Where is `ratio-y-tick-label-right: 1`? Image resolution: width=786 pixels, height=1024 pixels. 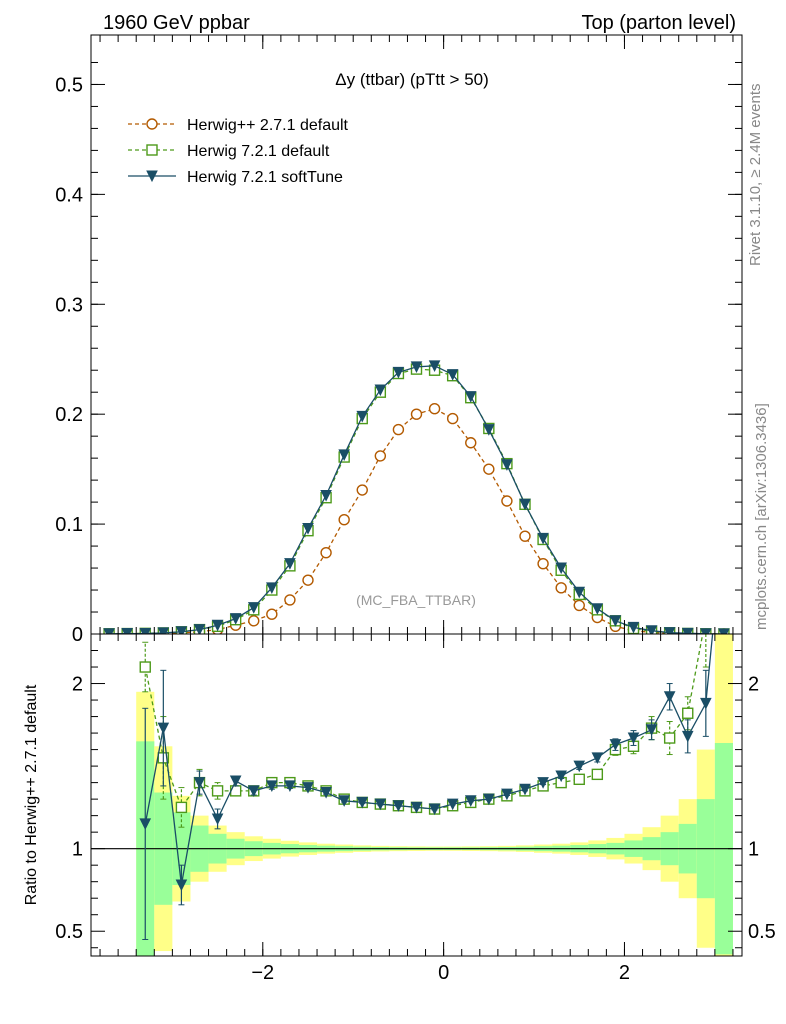
ratio-y-tick-label-right: 1 is located at coordinates (753, 850).